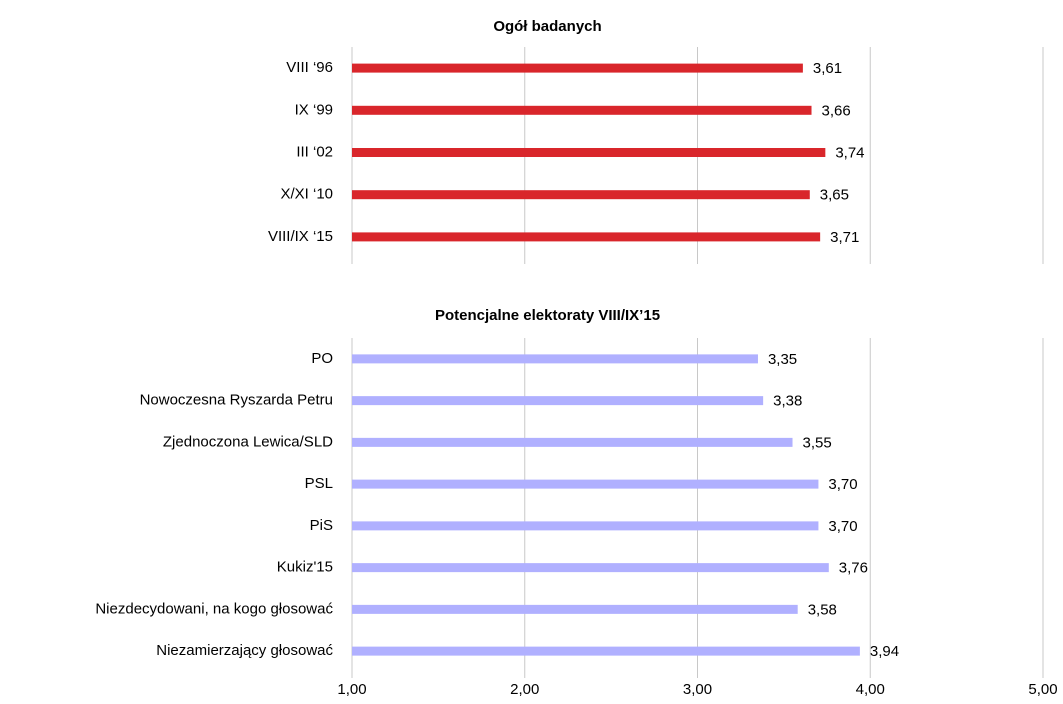  What do you see at coordinates (214, 608) in the screenshot?
I see `y-tick-label: Niezdecydowani, na kogo głosować` at bounding box center [214, 608].